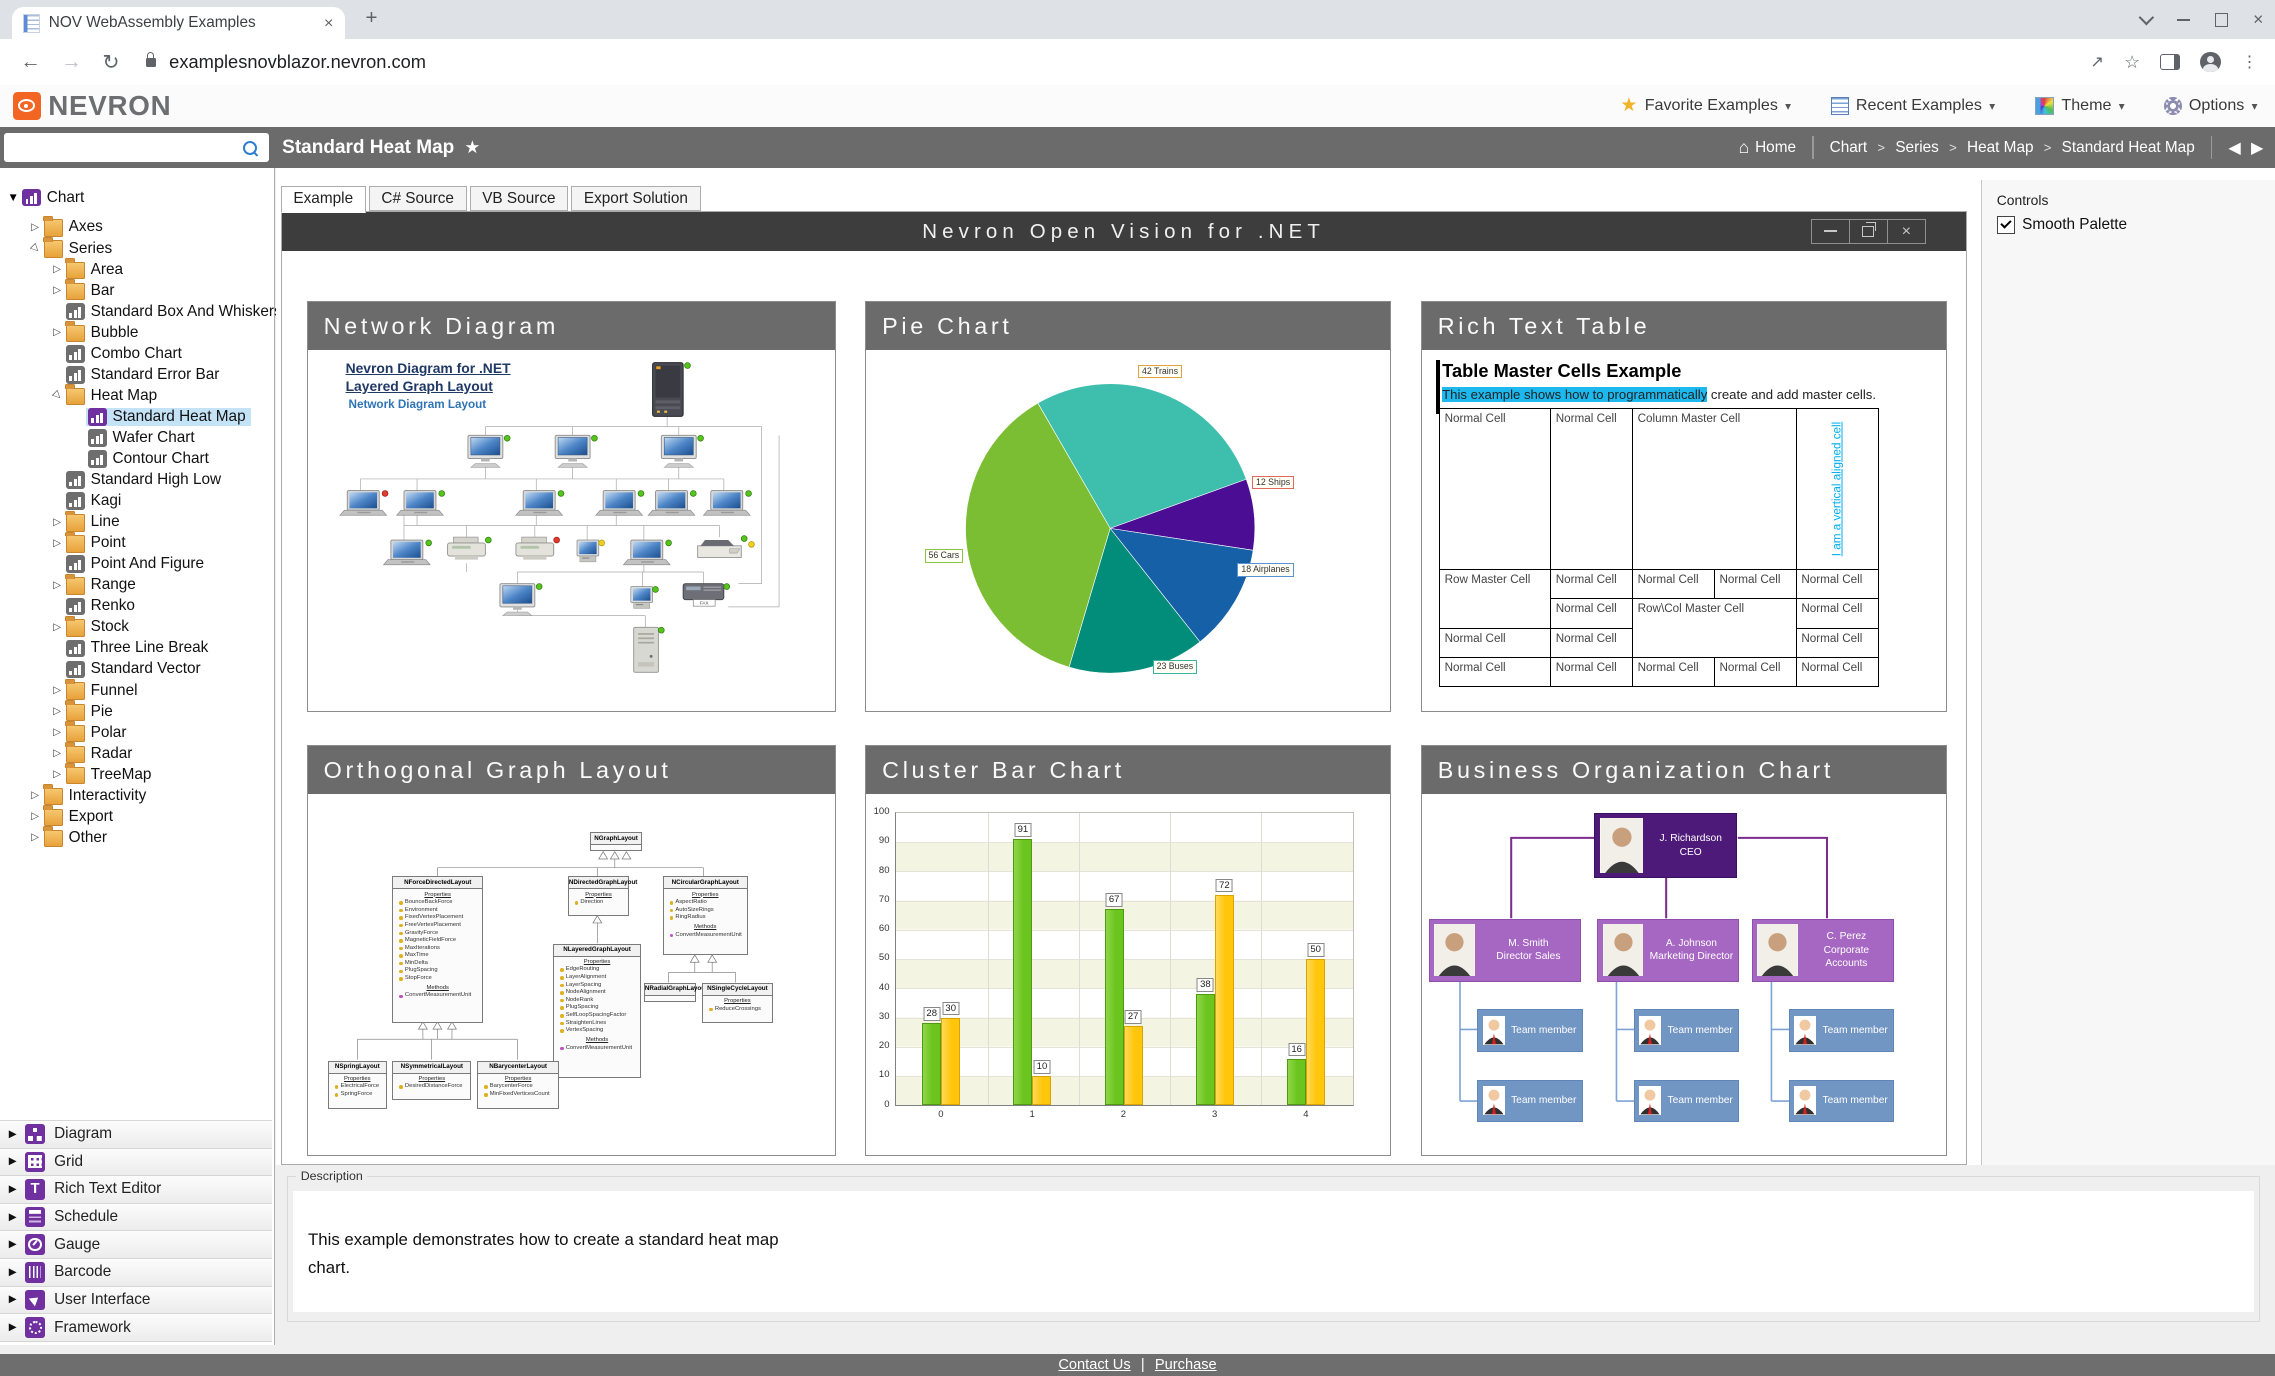 The width and height of the screenshot is (2275, 1376). What do you see at coordinates (13, 198) in the screenshot?
I see `expand-arrow-icon: ▼` at bounding box center [13, 198].